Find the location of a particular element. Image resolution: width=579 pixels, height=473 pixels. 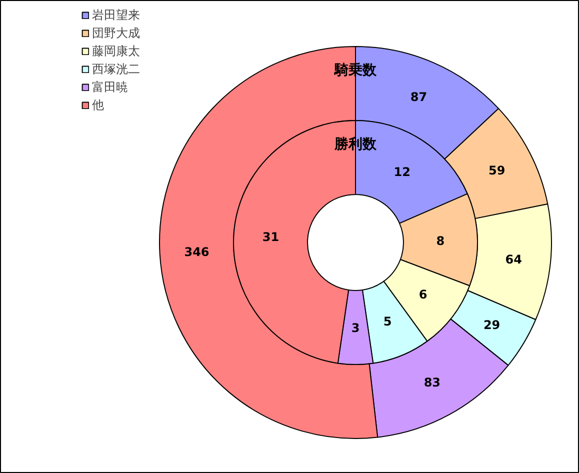

legend-label: 岩田望来 is located at coordinates (116, 15).